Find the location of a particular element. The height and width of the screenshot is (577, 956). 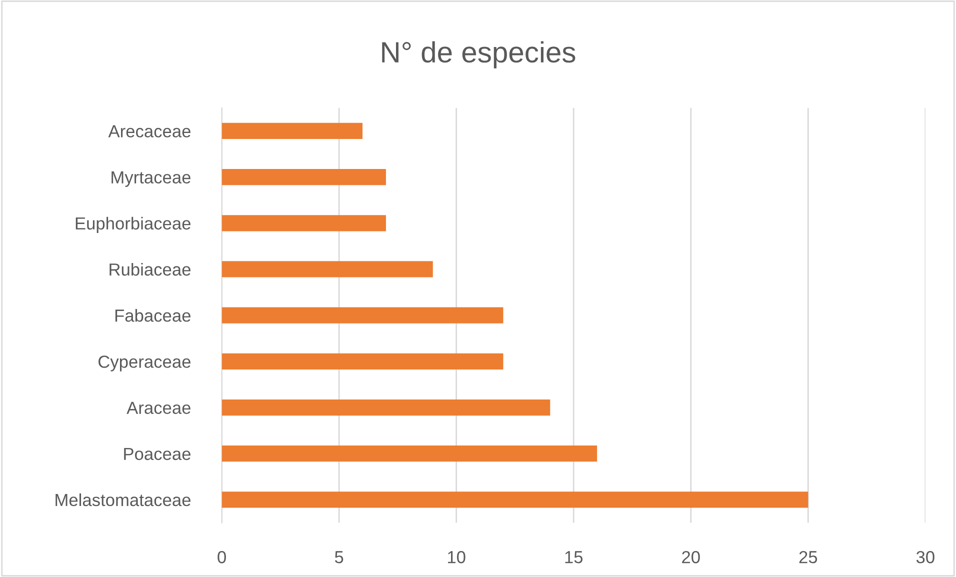

y-tick-label: Euphorbiaceae is located at coordinates (133, 225).